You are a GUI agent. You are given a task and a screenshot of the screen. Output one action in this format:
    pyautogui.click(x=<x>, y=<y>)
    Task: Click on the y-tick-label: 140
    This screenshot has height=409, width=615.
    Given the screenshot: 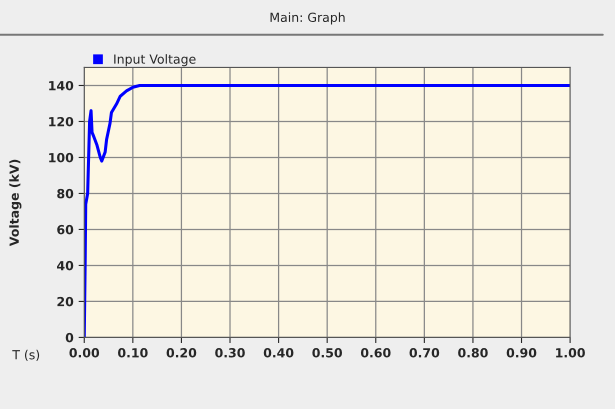 What is the action you would take?
    pyautogui.click(x=61, y=85)
    